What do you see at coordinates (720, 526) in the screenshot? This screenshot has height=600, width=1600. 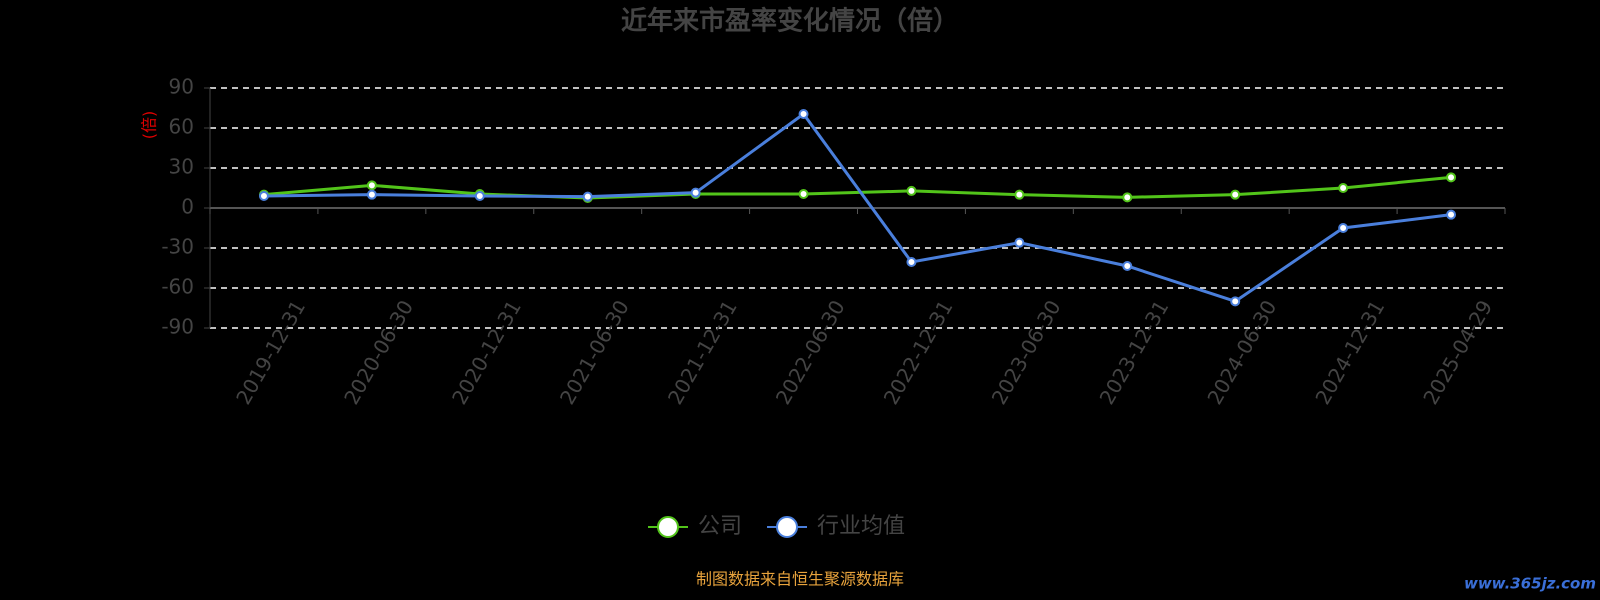 I see `legend-label: 公司` at bounding box center [720, 526].